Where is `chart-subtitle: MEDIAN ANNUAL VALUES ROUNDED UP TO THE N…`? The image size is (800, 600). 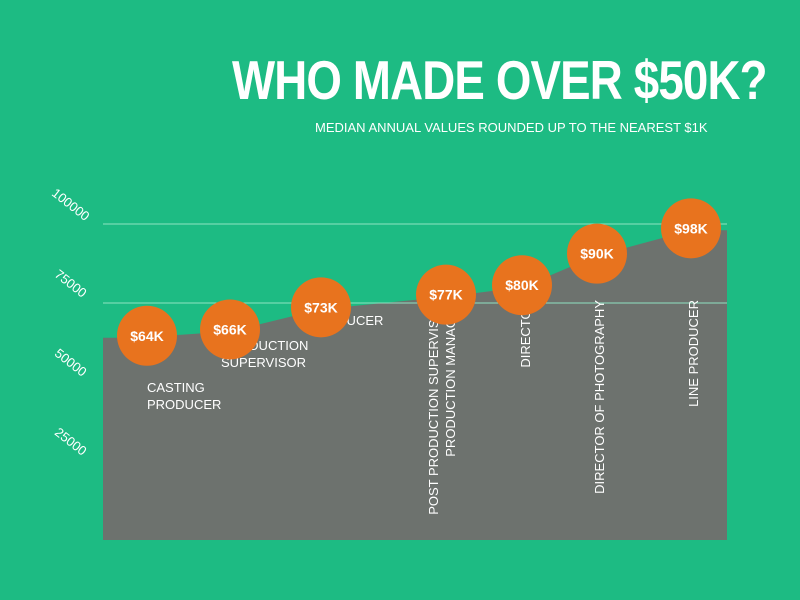 chart-subtitle: MEDIAN ANNUAL VALUES ROUNDED UP TO THE N… is located at coordinates (511, 127).